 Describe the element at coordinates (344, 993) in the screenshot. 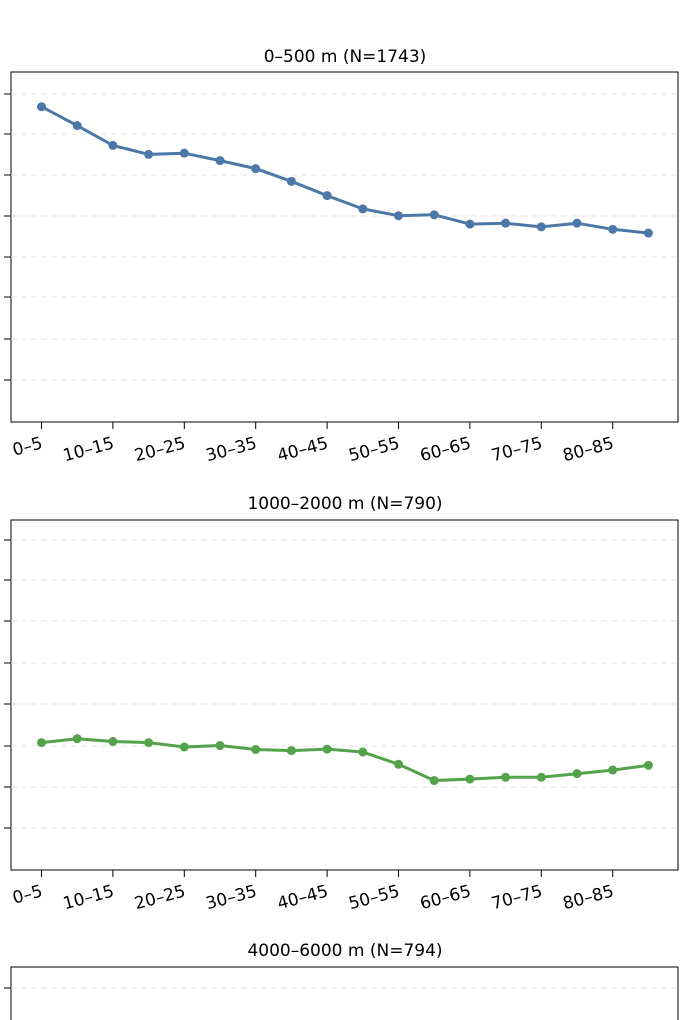

I see `panel-3-plot-area` at that location.